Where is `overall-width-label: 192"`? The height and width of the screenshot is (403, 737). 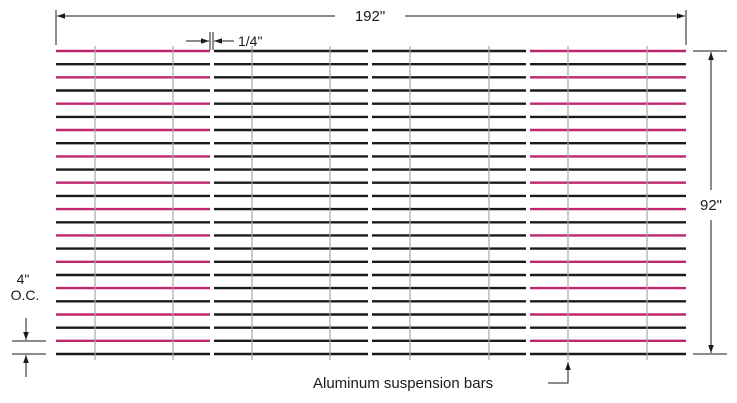 overall-width-label: 192" is located at coordinates (370, 16).